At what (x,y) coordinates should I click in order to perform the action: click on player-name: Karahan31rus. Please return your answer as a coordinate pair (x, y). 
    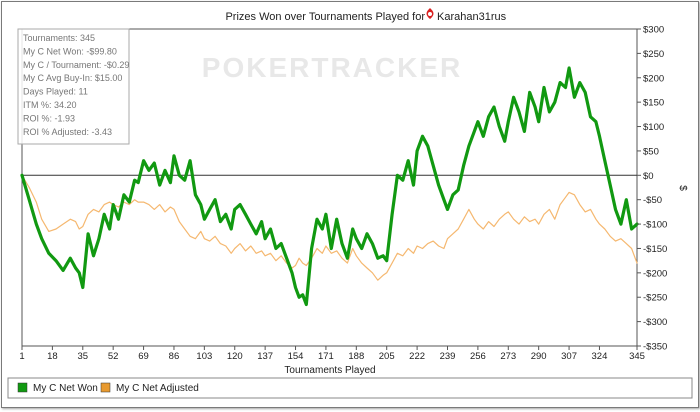
    Looking at the image, I should click on (472, 17).